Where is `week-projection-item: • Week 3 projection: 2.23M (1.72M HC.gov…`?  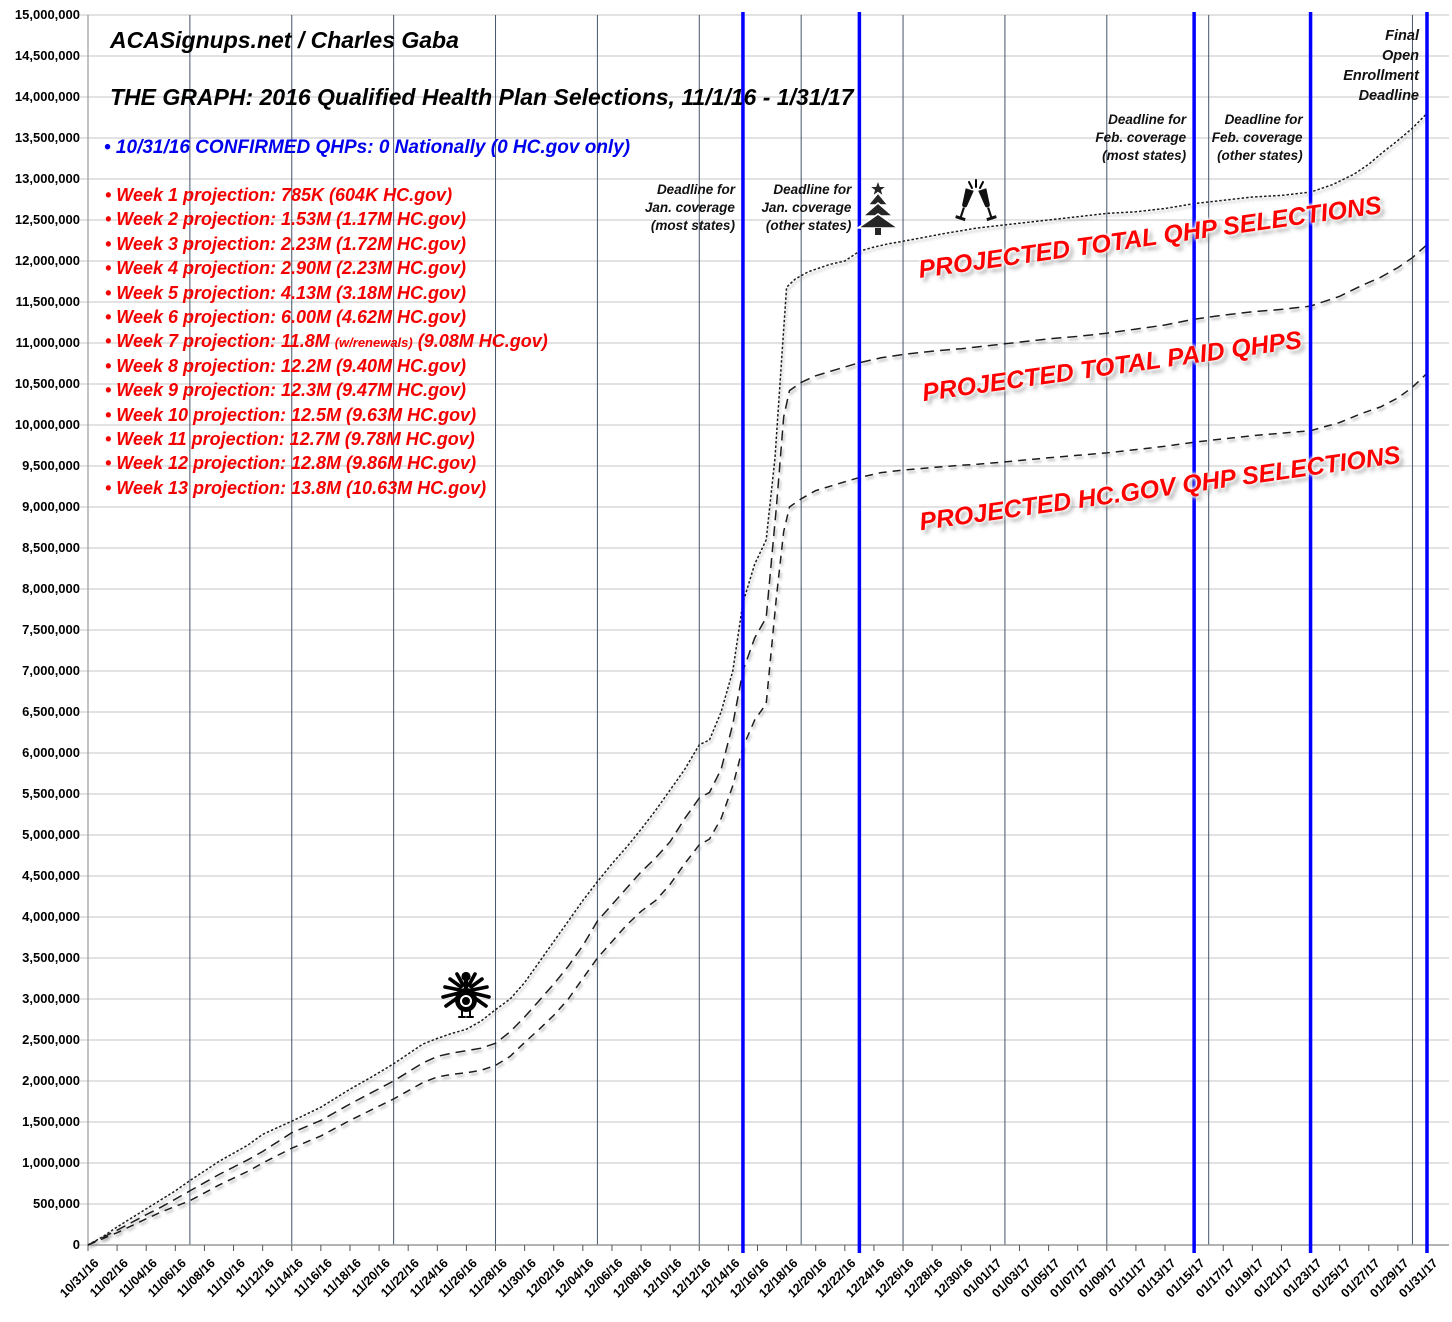 week-projection-item: • Week 3 projection: 2.23M (1.72M HC.gov… is located at coordinates (286, 243).